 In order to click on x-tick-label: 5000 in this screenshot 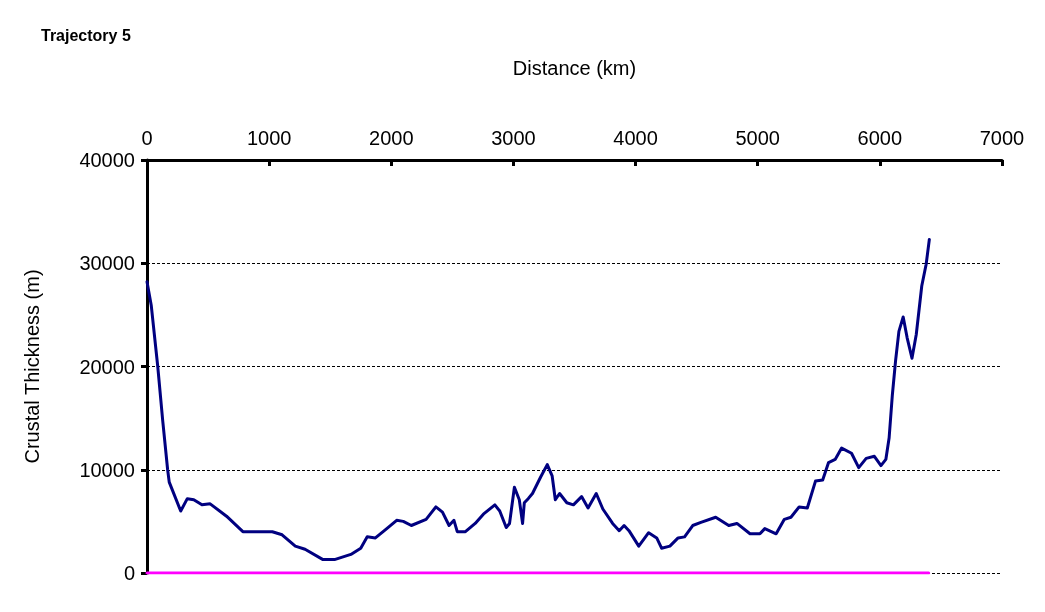, I will do `click(757, 138)`.